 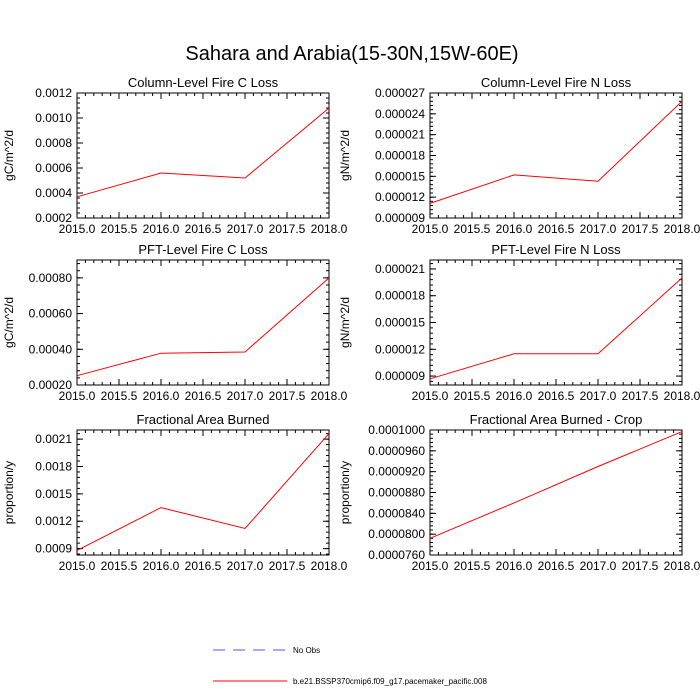 What do you see at coordinates (396, 534) in the screenshot?
I see `y-tick-label: 0.0000800` at bounding box center [396, 534].